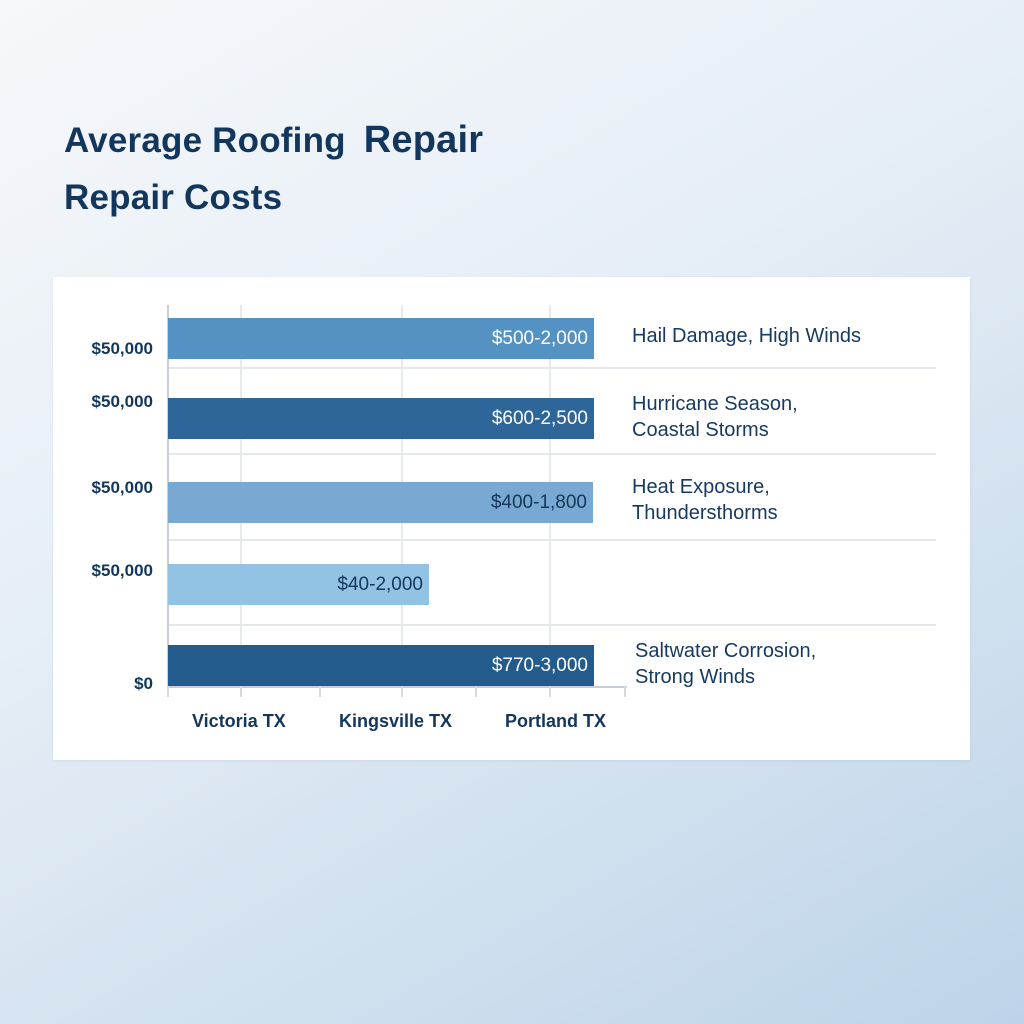 This screenshot has width=1024, height=1024. What do you see at coordinates (381, 338) in the screenshot?
I see `bar-hail-damage: $500-2,000` at bounding box center [381, 338].